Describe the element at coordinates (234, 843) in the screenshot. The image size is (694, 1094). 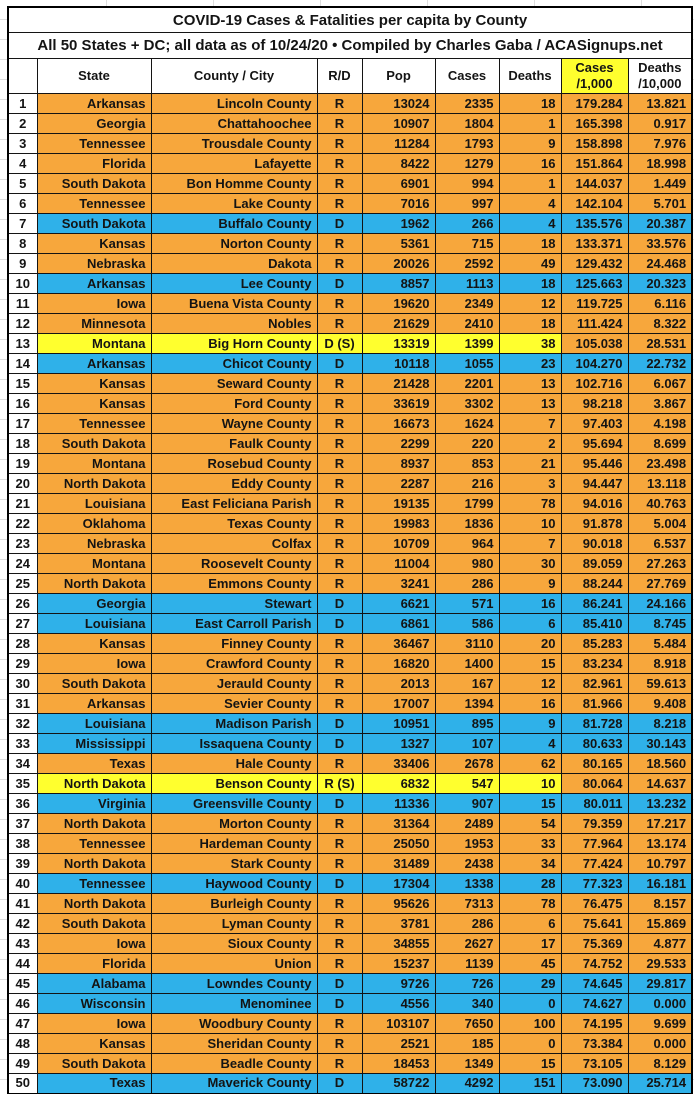
I see `county-cell: Hardeman County` at that location.